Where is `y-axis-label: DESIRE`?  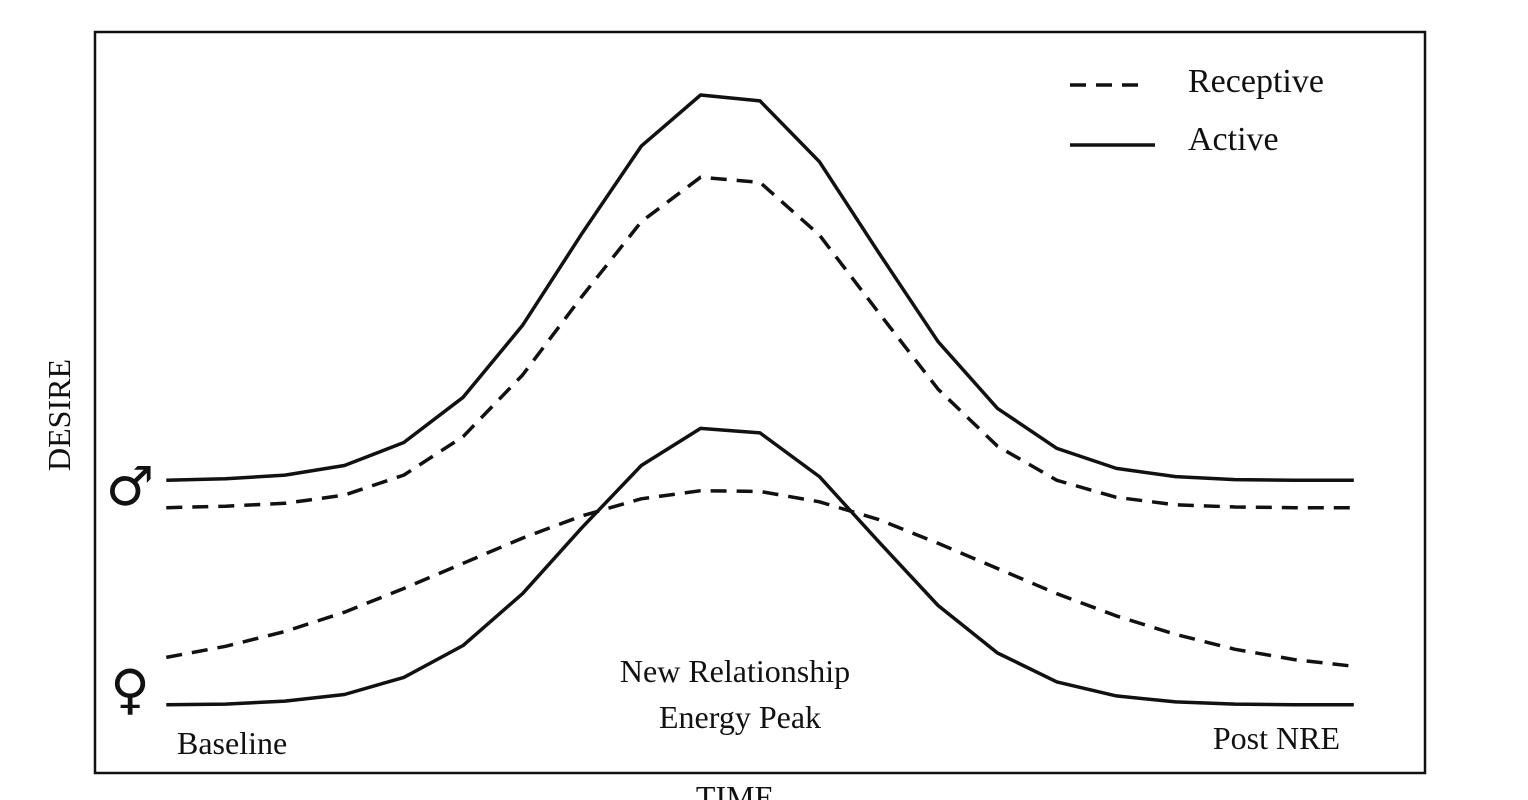 y-axis-label: DESIRE is located at coordinates (59, 415).